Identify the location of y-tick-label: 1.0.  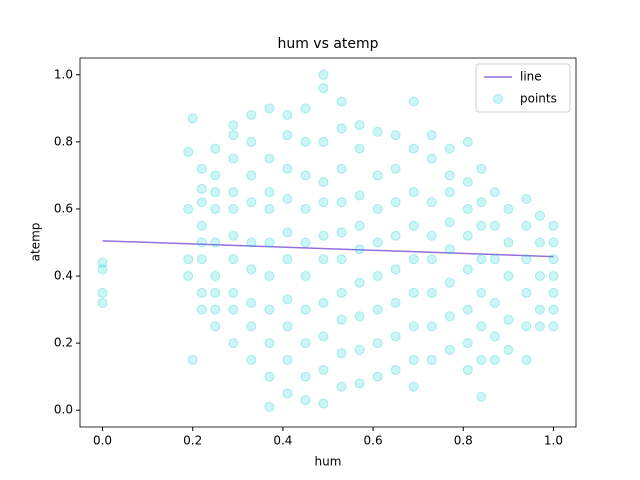
(63, 74).